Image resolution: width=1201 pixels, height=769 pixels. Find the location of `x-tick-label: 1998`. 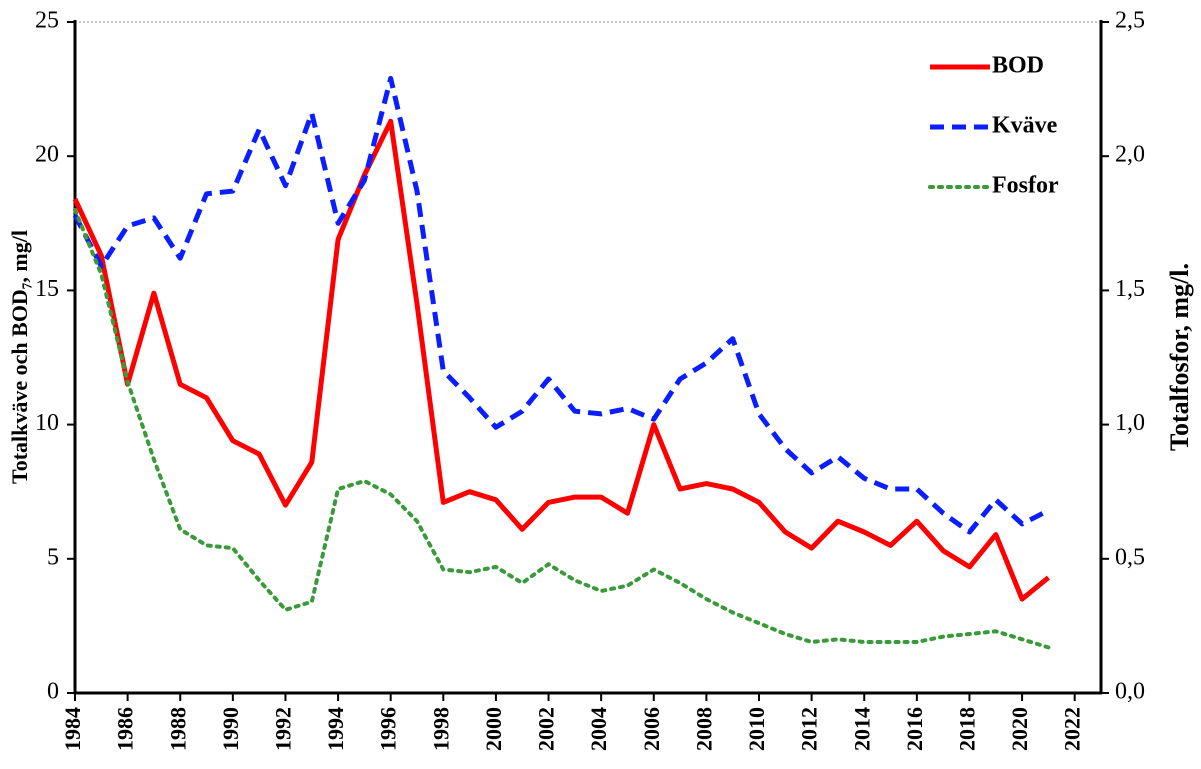

x-tick-label: 1998 is located at coordinates (440, 729).